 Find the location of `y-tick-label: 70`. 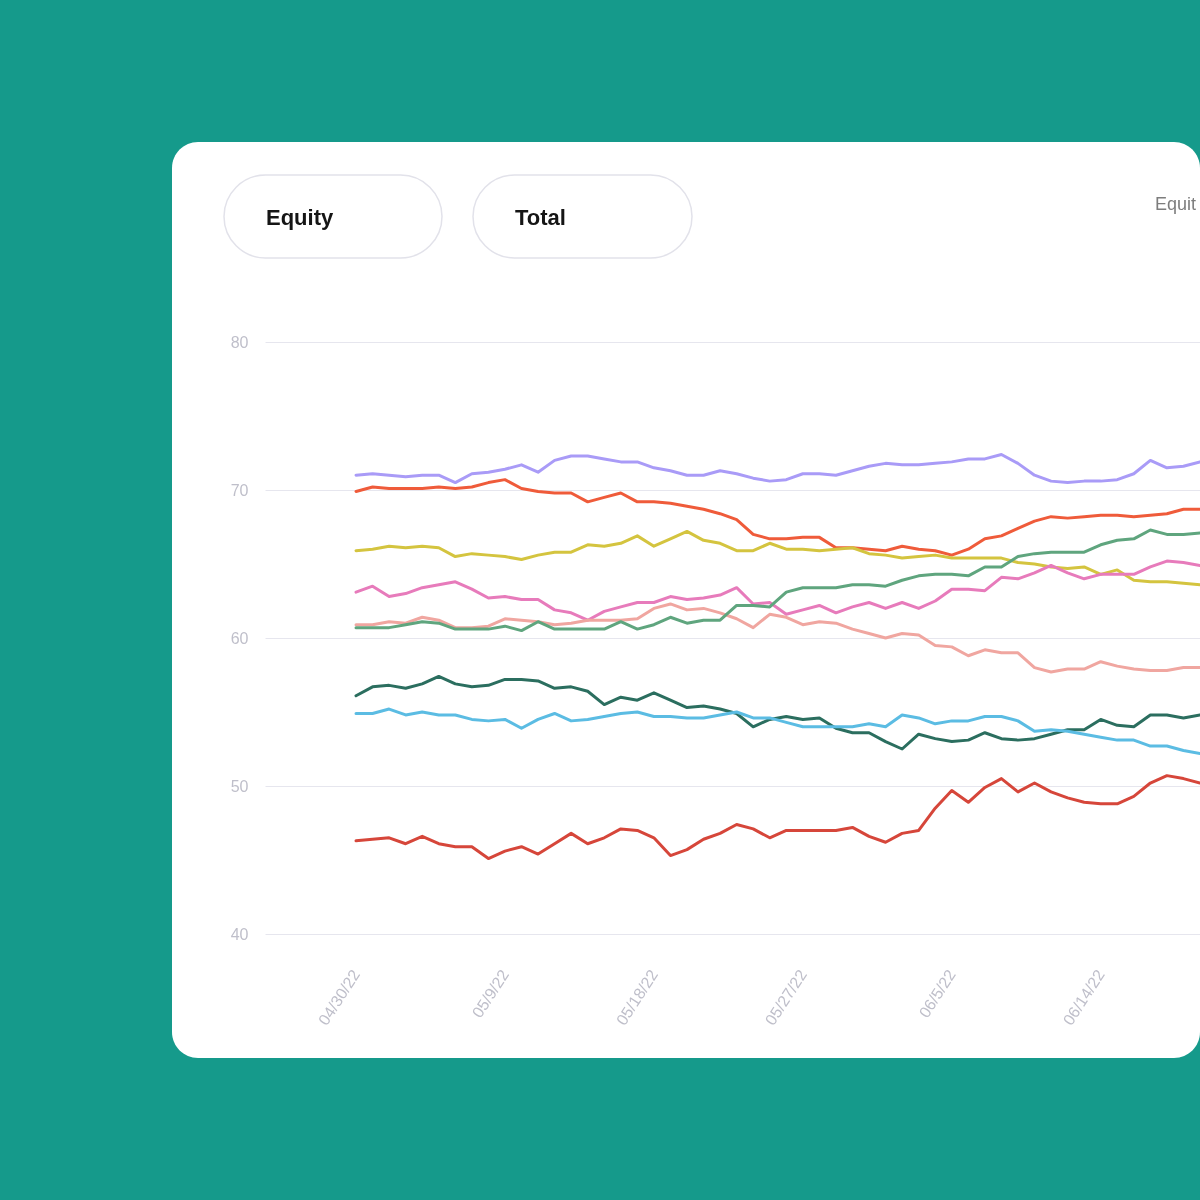

y-tick-label: 70 is located at coordinates (239, 490).